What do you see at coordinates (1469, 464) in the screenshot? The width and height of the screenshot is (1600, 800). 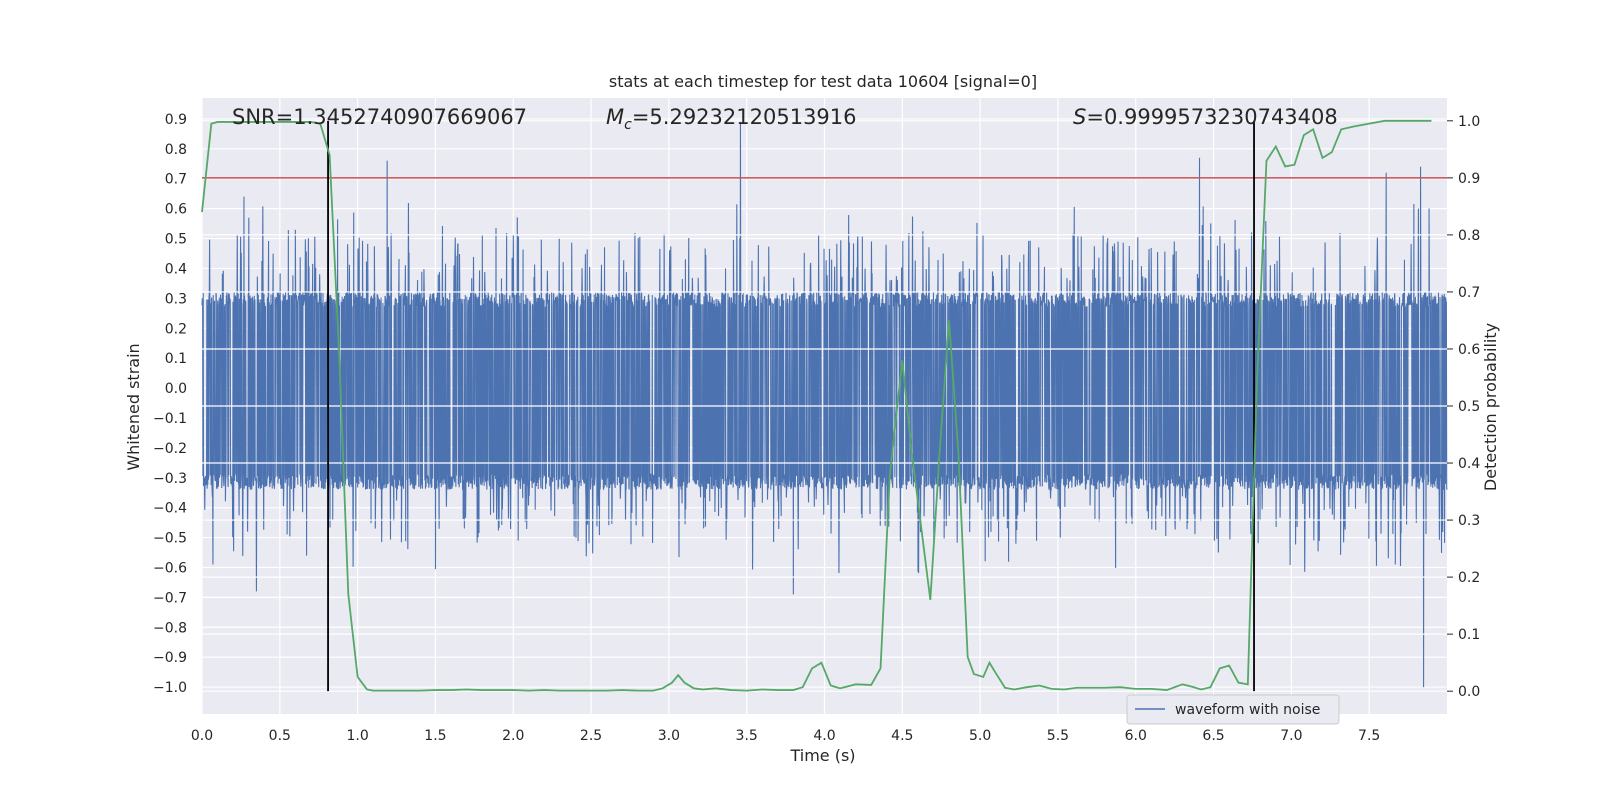 I see `right-tick-label: 0.4` at bounding box center [1469, 464].